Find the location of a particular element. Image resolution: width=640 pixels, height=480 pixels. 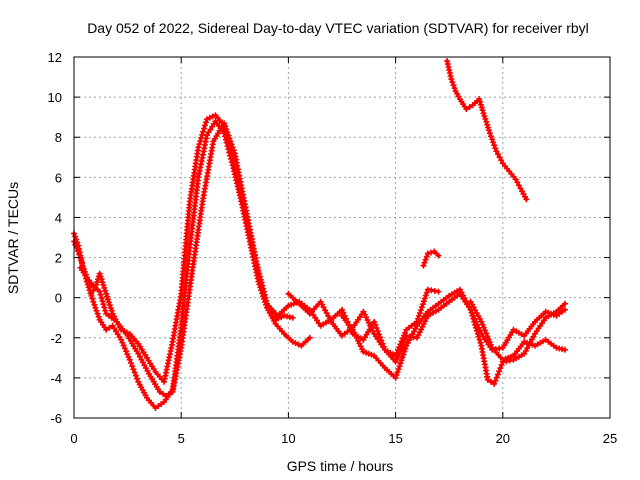

x-axis-label: GPS time / hours is located at coordinates (340, 466).